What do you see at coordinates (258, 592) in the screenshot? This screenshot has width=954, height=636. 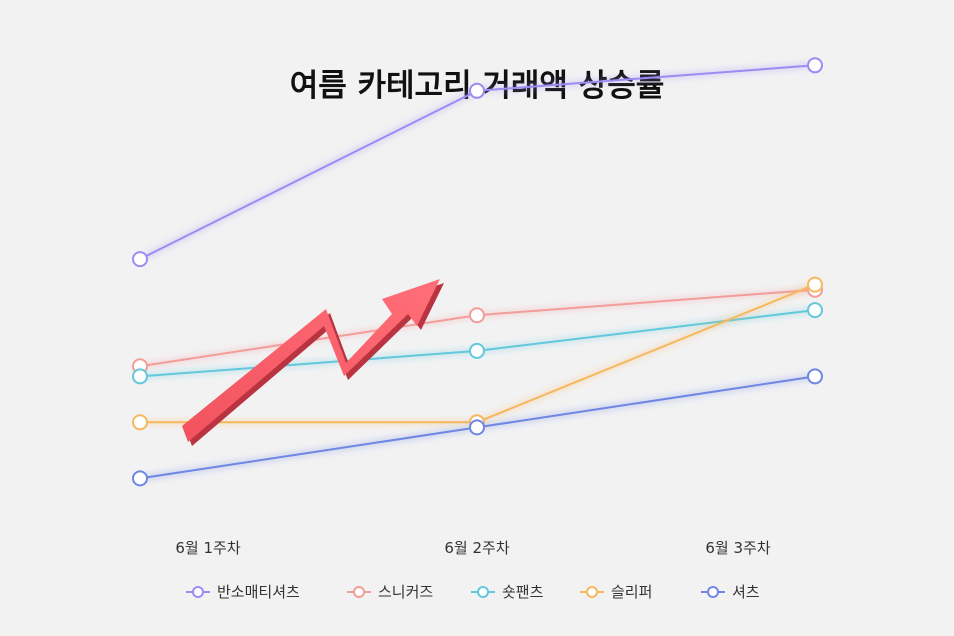 I see `legend-label: 반소매티셔츠` at bounding box center [258, 592].